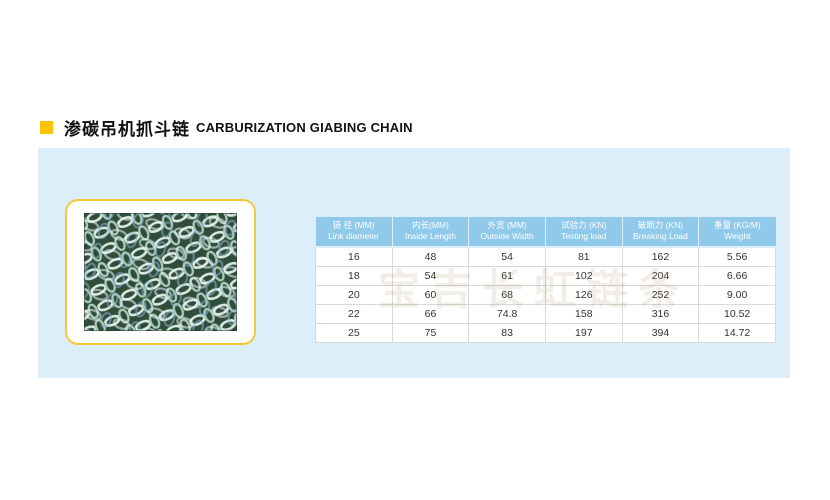  Describe the element at coordinates (583, 256) in the screenshot. I see `cell: 81` at that location.